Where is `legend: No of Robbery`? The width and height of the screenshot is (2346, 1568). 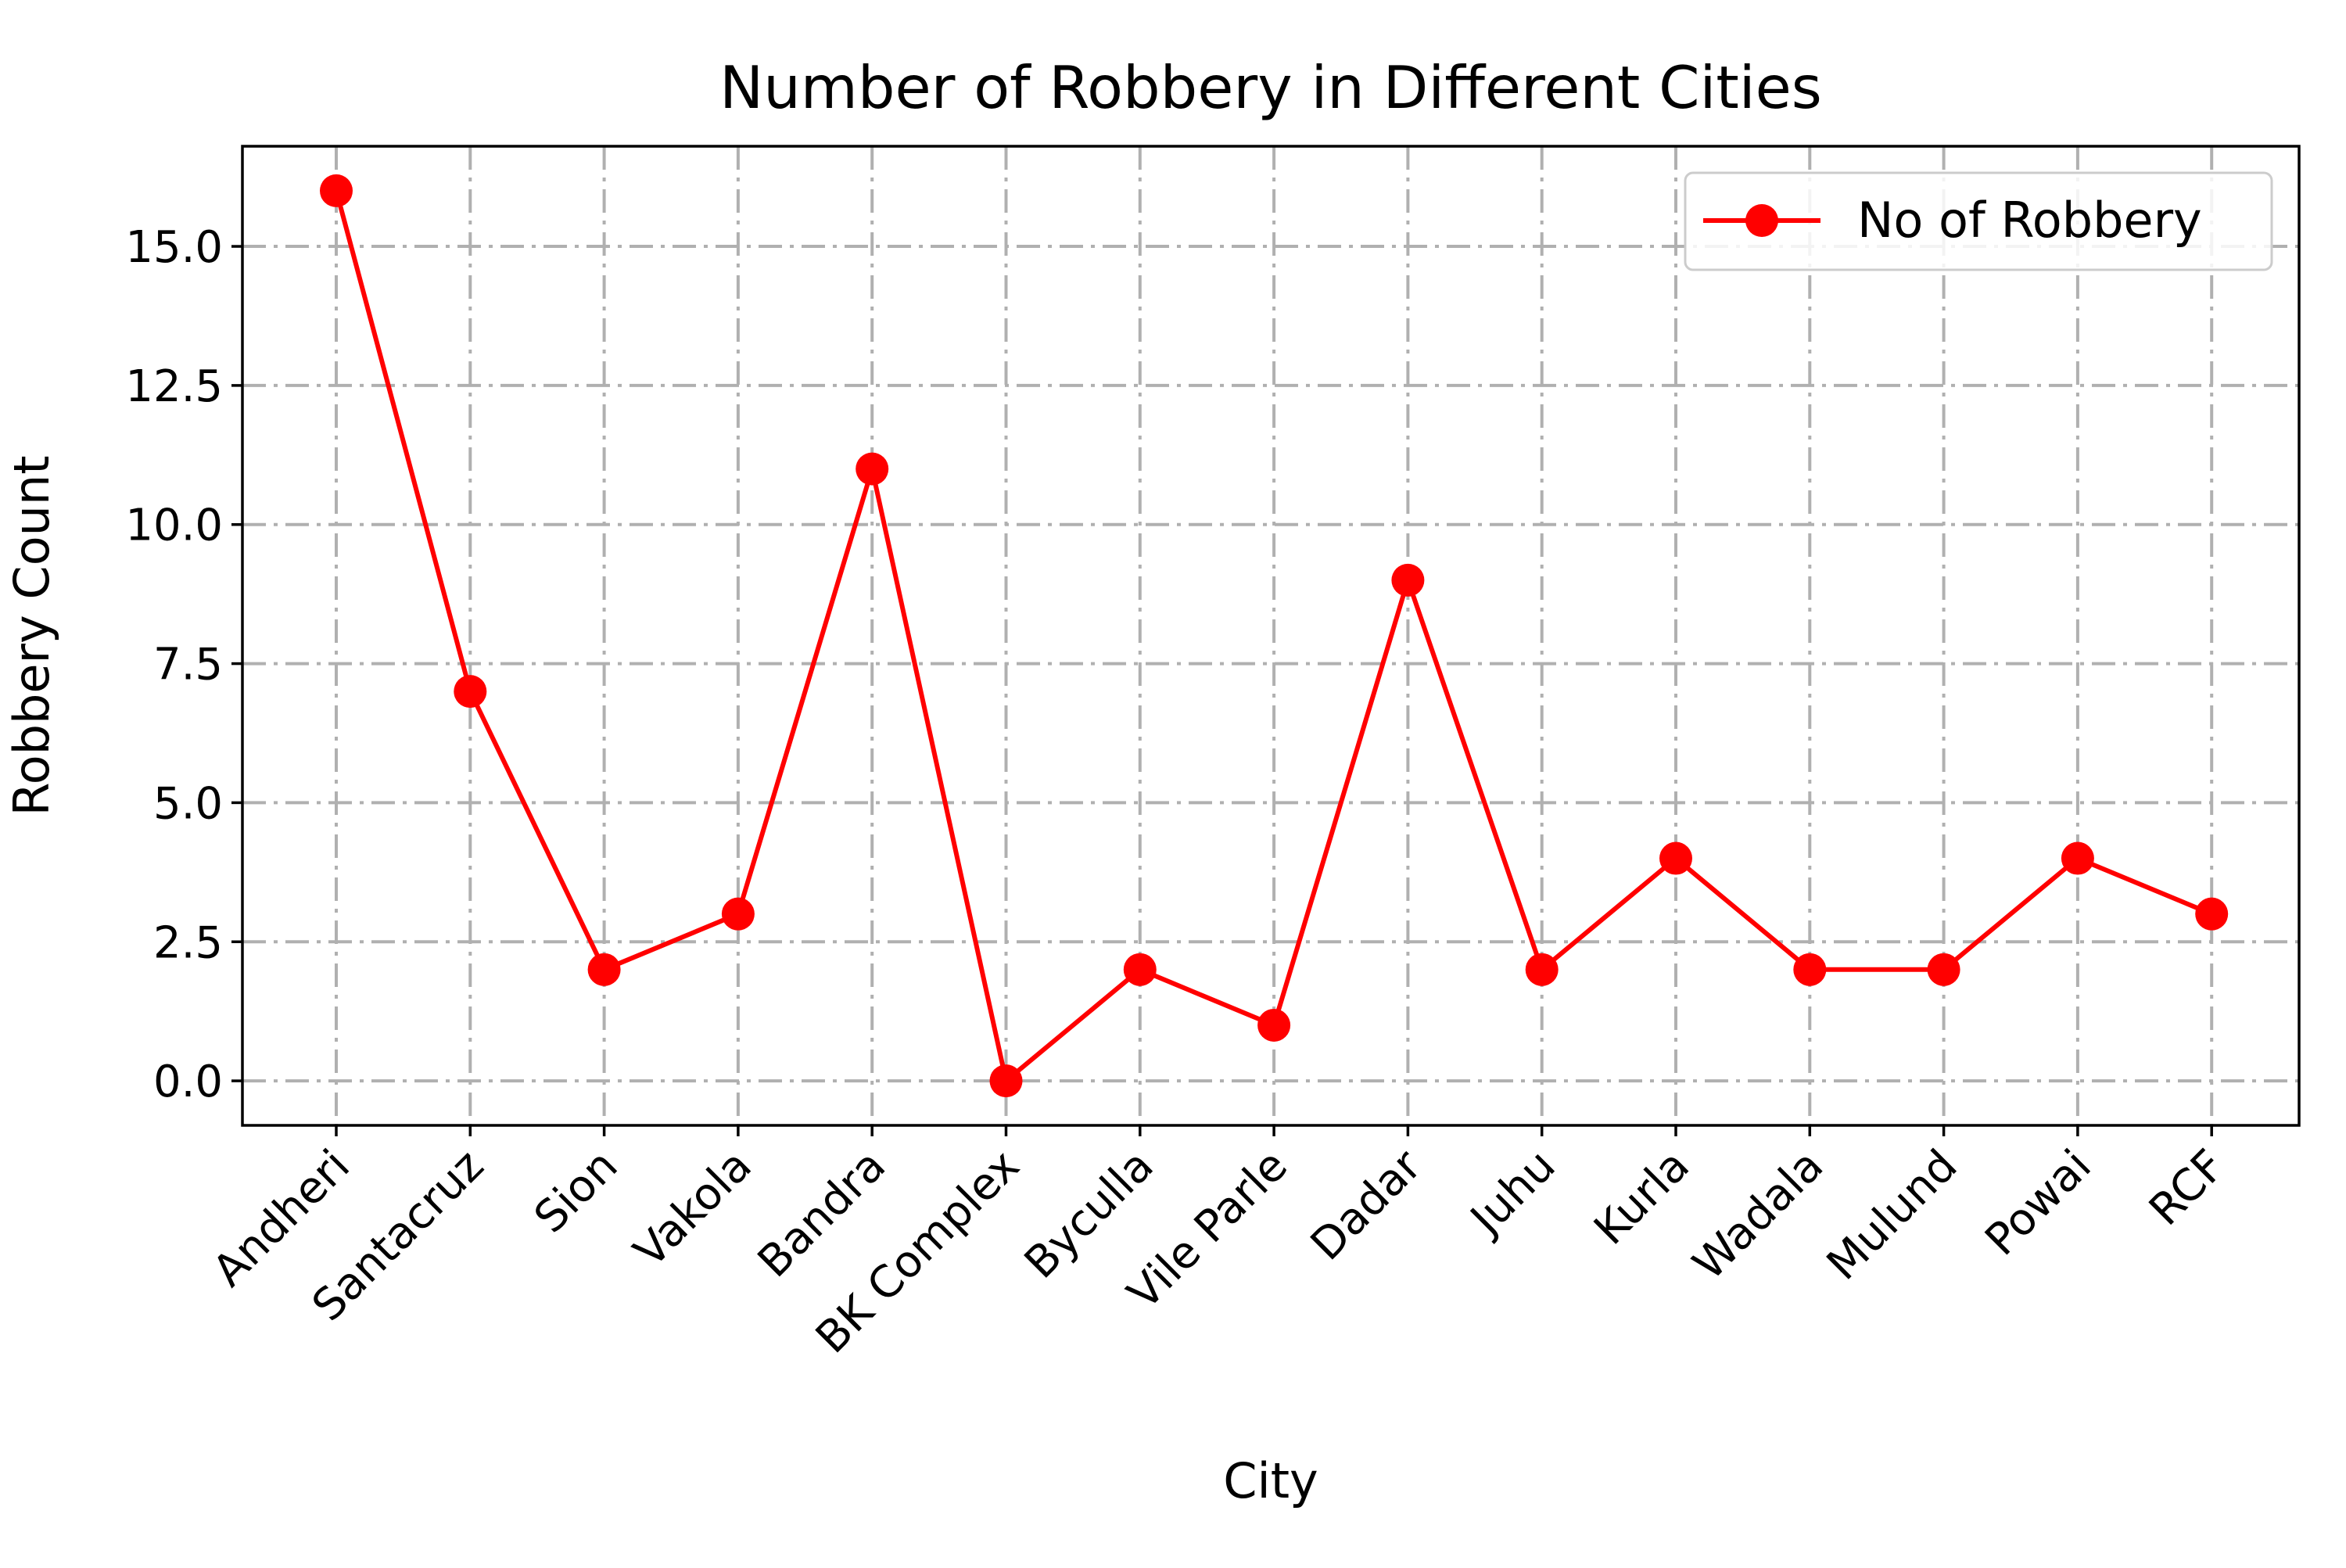
legend: No of Robbery is located at coordinates (1979, 221).